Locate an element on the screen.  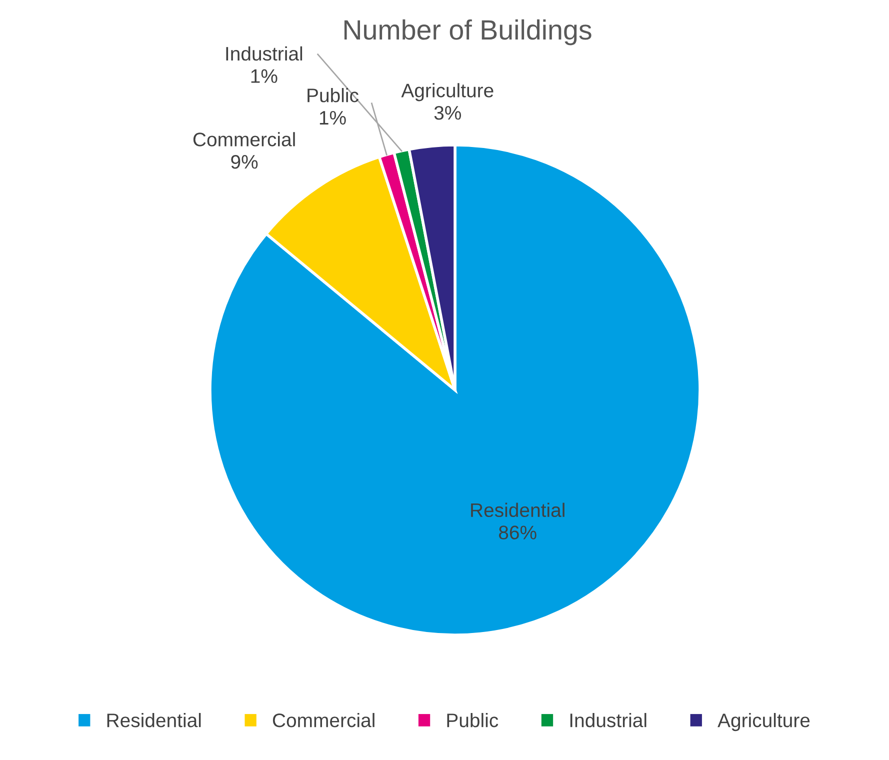
data-label: 86% is located at coordinates (517, 533).